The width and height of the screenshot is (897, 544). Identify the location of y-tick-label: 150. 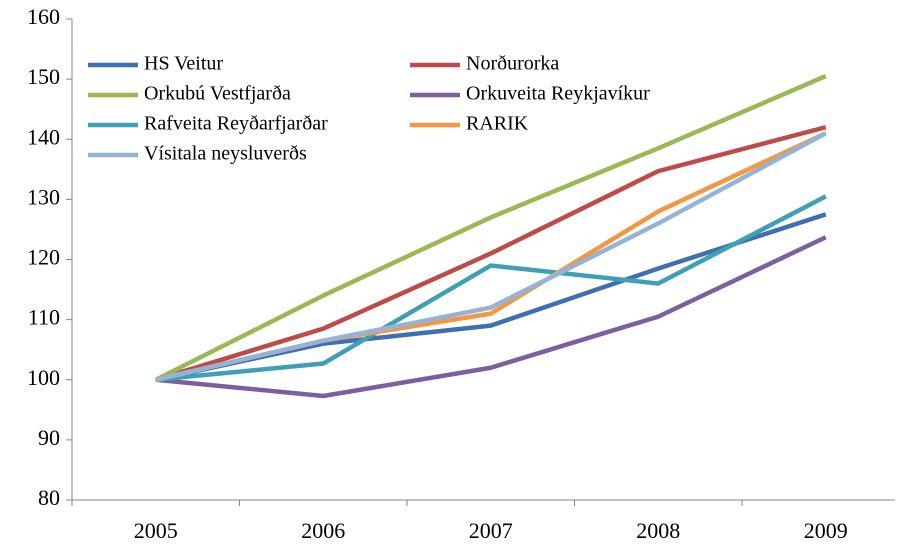
(43, 76).